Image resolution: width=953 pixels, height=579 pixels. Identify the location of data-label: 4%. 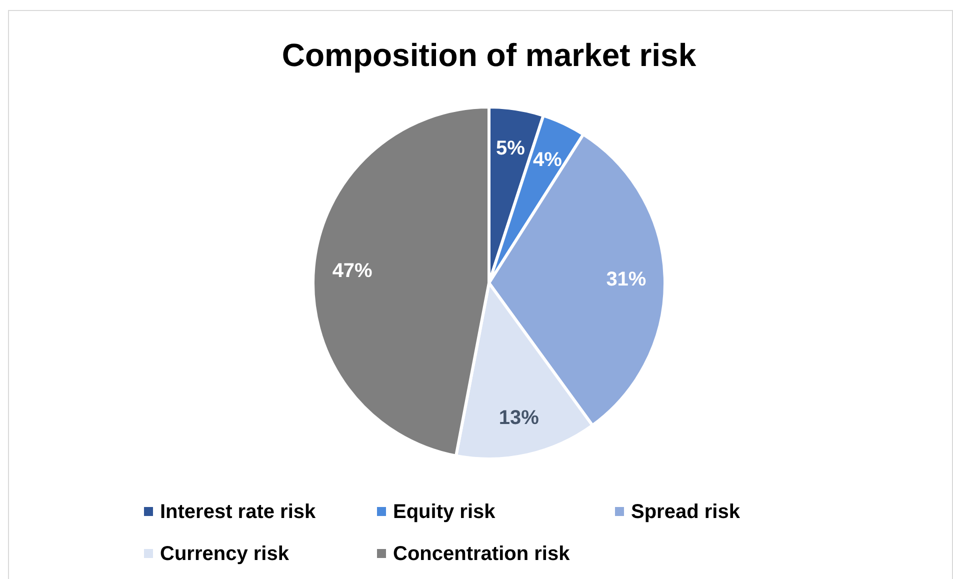
(547, 159).